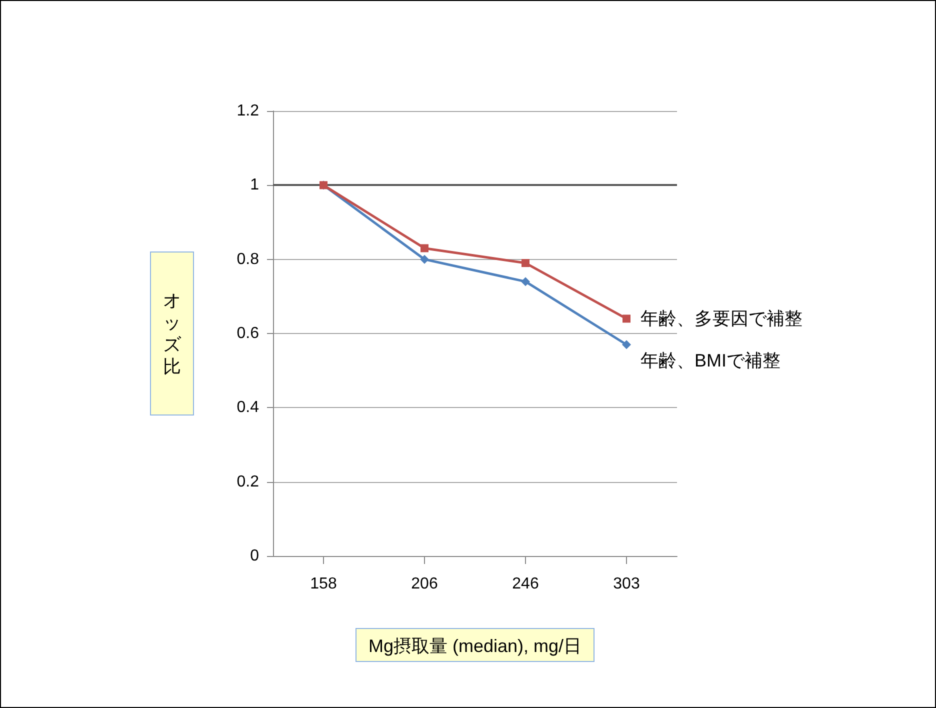 The height and width of the screenshot is (708, 936). What do you see at coordinates (323, 584) in the screenshot?
I see `x-tick-label: 158` at bounding box center [323, 584].